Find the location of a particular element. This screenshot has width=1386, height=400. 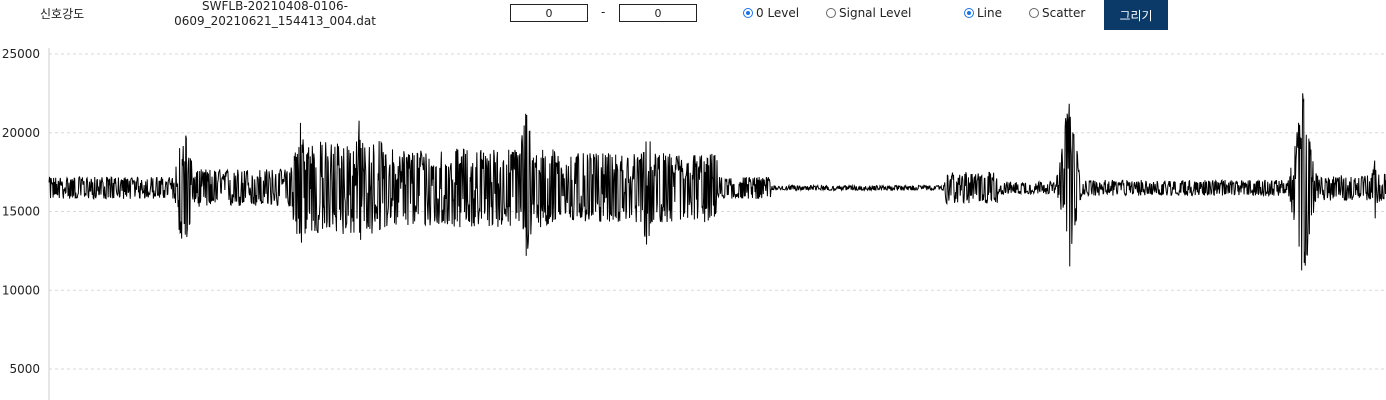

radio-line-indicator is located at coordinates (969, 13).